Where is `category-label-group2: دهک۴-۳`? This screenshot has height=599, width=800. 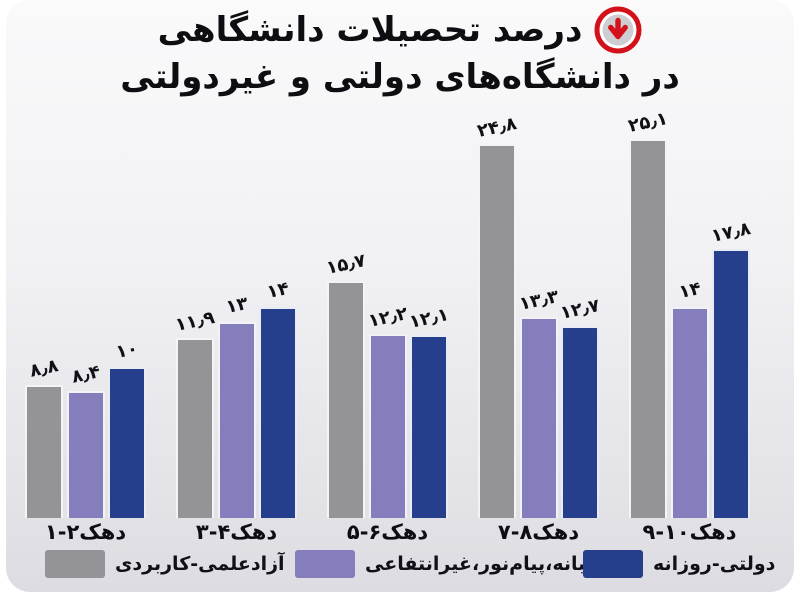
category-label-group2: دهک۴-۳ is located at coordinates (236, 532).